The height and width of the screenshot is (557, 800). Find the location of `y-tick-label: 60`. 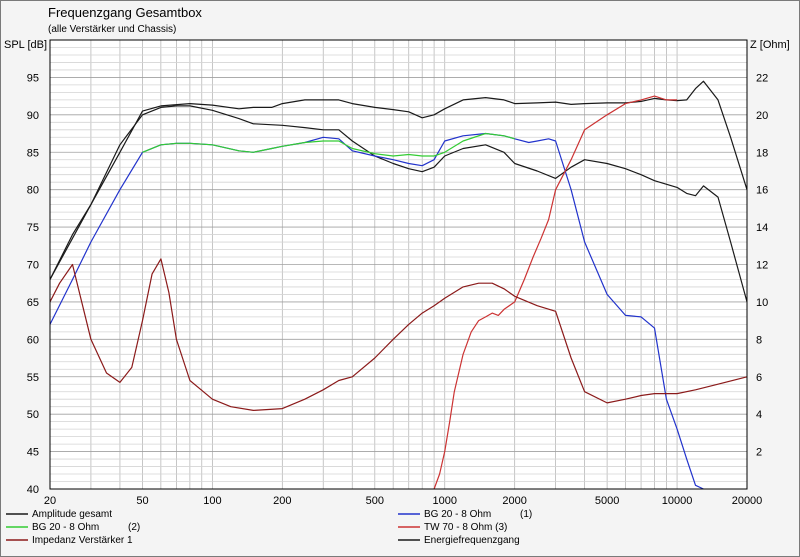

y-tick-label: 60 is located at coordinates (33, 340).